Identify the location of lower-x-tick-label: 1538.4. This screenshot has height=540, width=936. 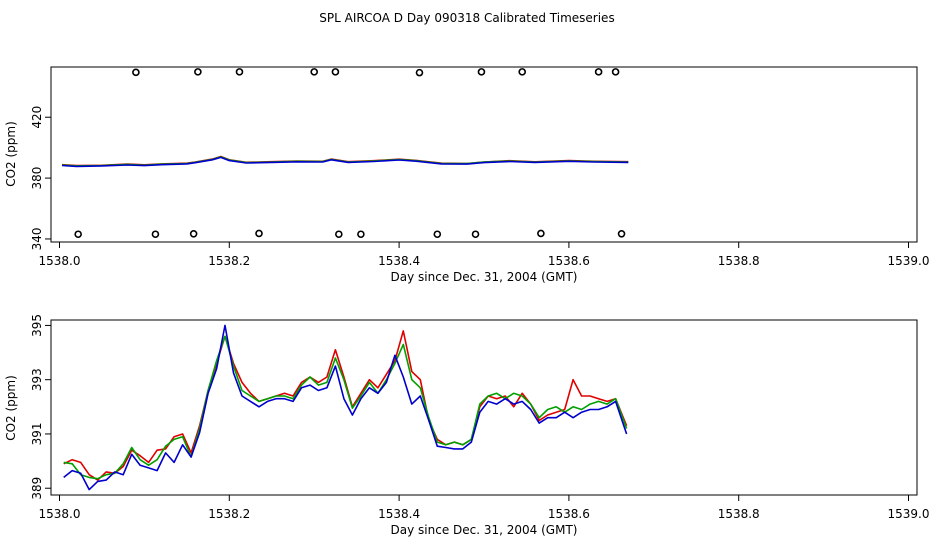
(399, 514).